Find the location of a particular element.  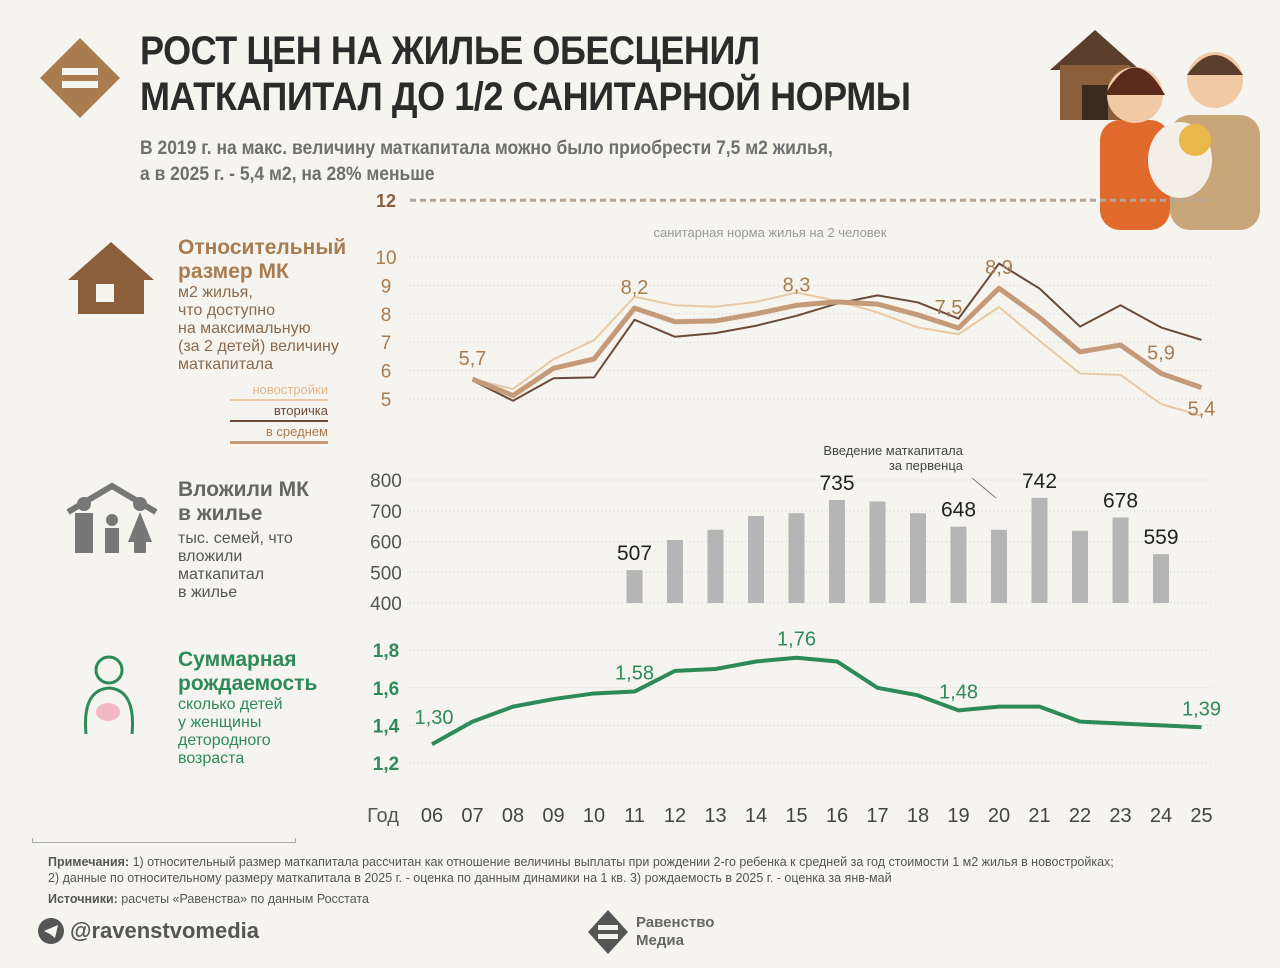

legend-secondary: вторичка is located at coordinates (279, 411).